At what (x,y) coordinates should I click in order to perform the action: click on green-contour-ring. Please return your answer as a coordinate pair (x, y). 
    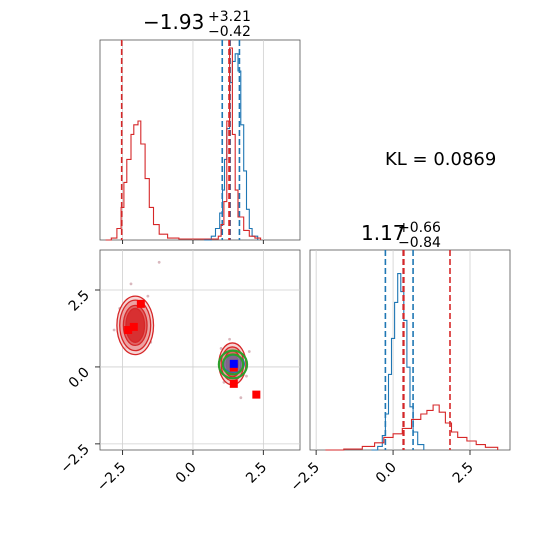
    Looking at the image, I should click on (233, 364).